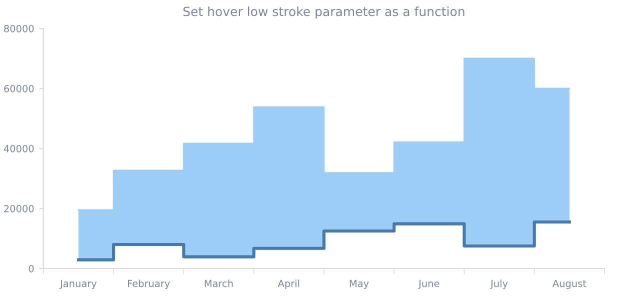 This screenshot has height=300, width=620. What do you see at coordinates (289, 285) in the screenshot?
I see `x-tick-label: April` at bounding box center [289, 285].